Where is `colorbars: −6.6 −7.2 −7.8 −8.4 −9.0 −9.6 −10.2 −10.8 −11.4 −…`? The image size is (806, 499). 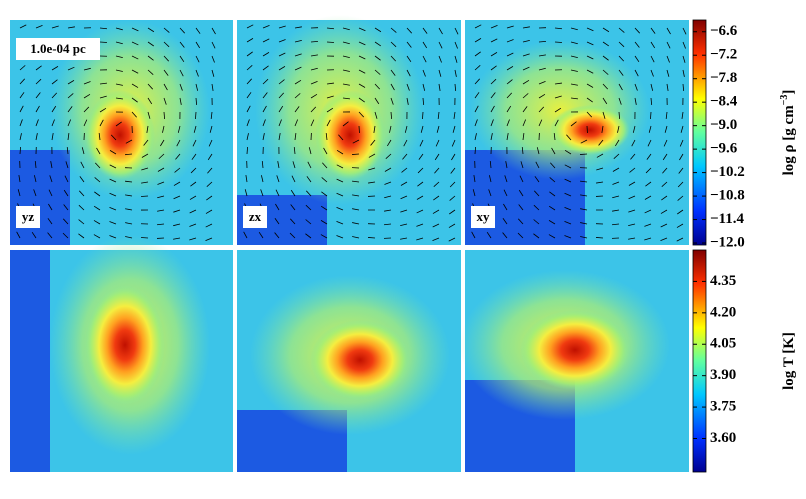
colorbars: −6.6 −7.2 −7.8 −8.4 −9.0 −9.6 −10.2 −10.8 −11.4 −… is located at coordinates (745, 246).